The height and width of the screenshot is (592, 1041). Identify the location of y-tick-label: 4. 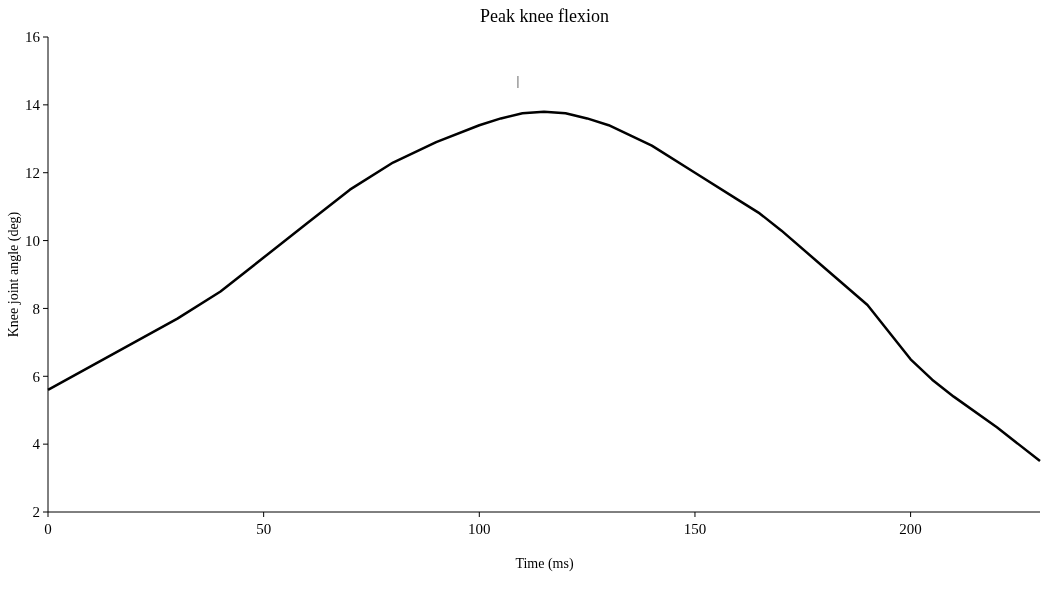
(36, 444).